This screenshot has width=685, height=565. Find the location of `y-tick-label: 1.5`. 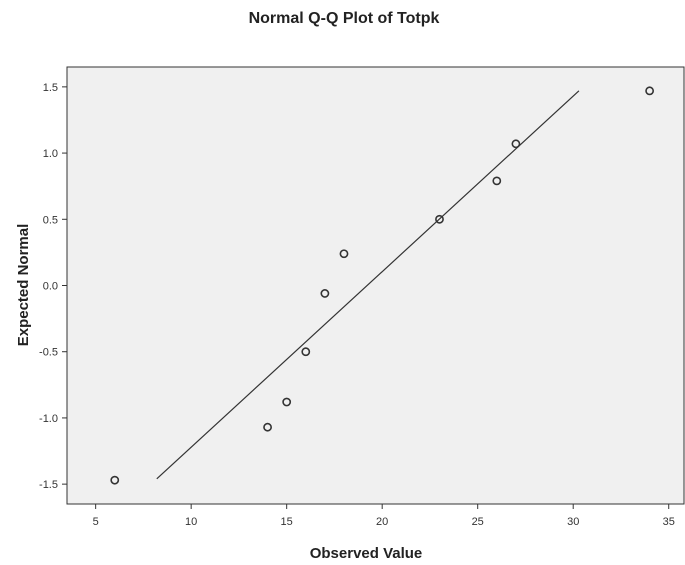

y-tick-label: 1.5 is located at coordinates (50, 88).